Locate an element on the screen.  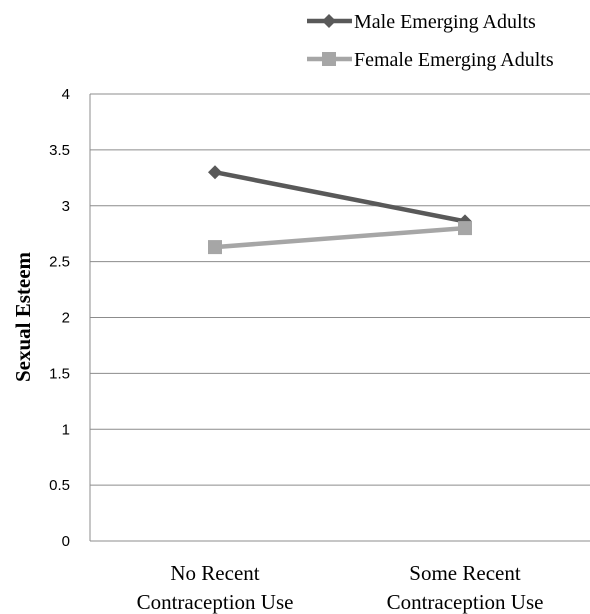
y-tick-label: 1 is located at coordinates (66, 429).